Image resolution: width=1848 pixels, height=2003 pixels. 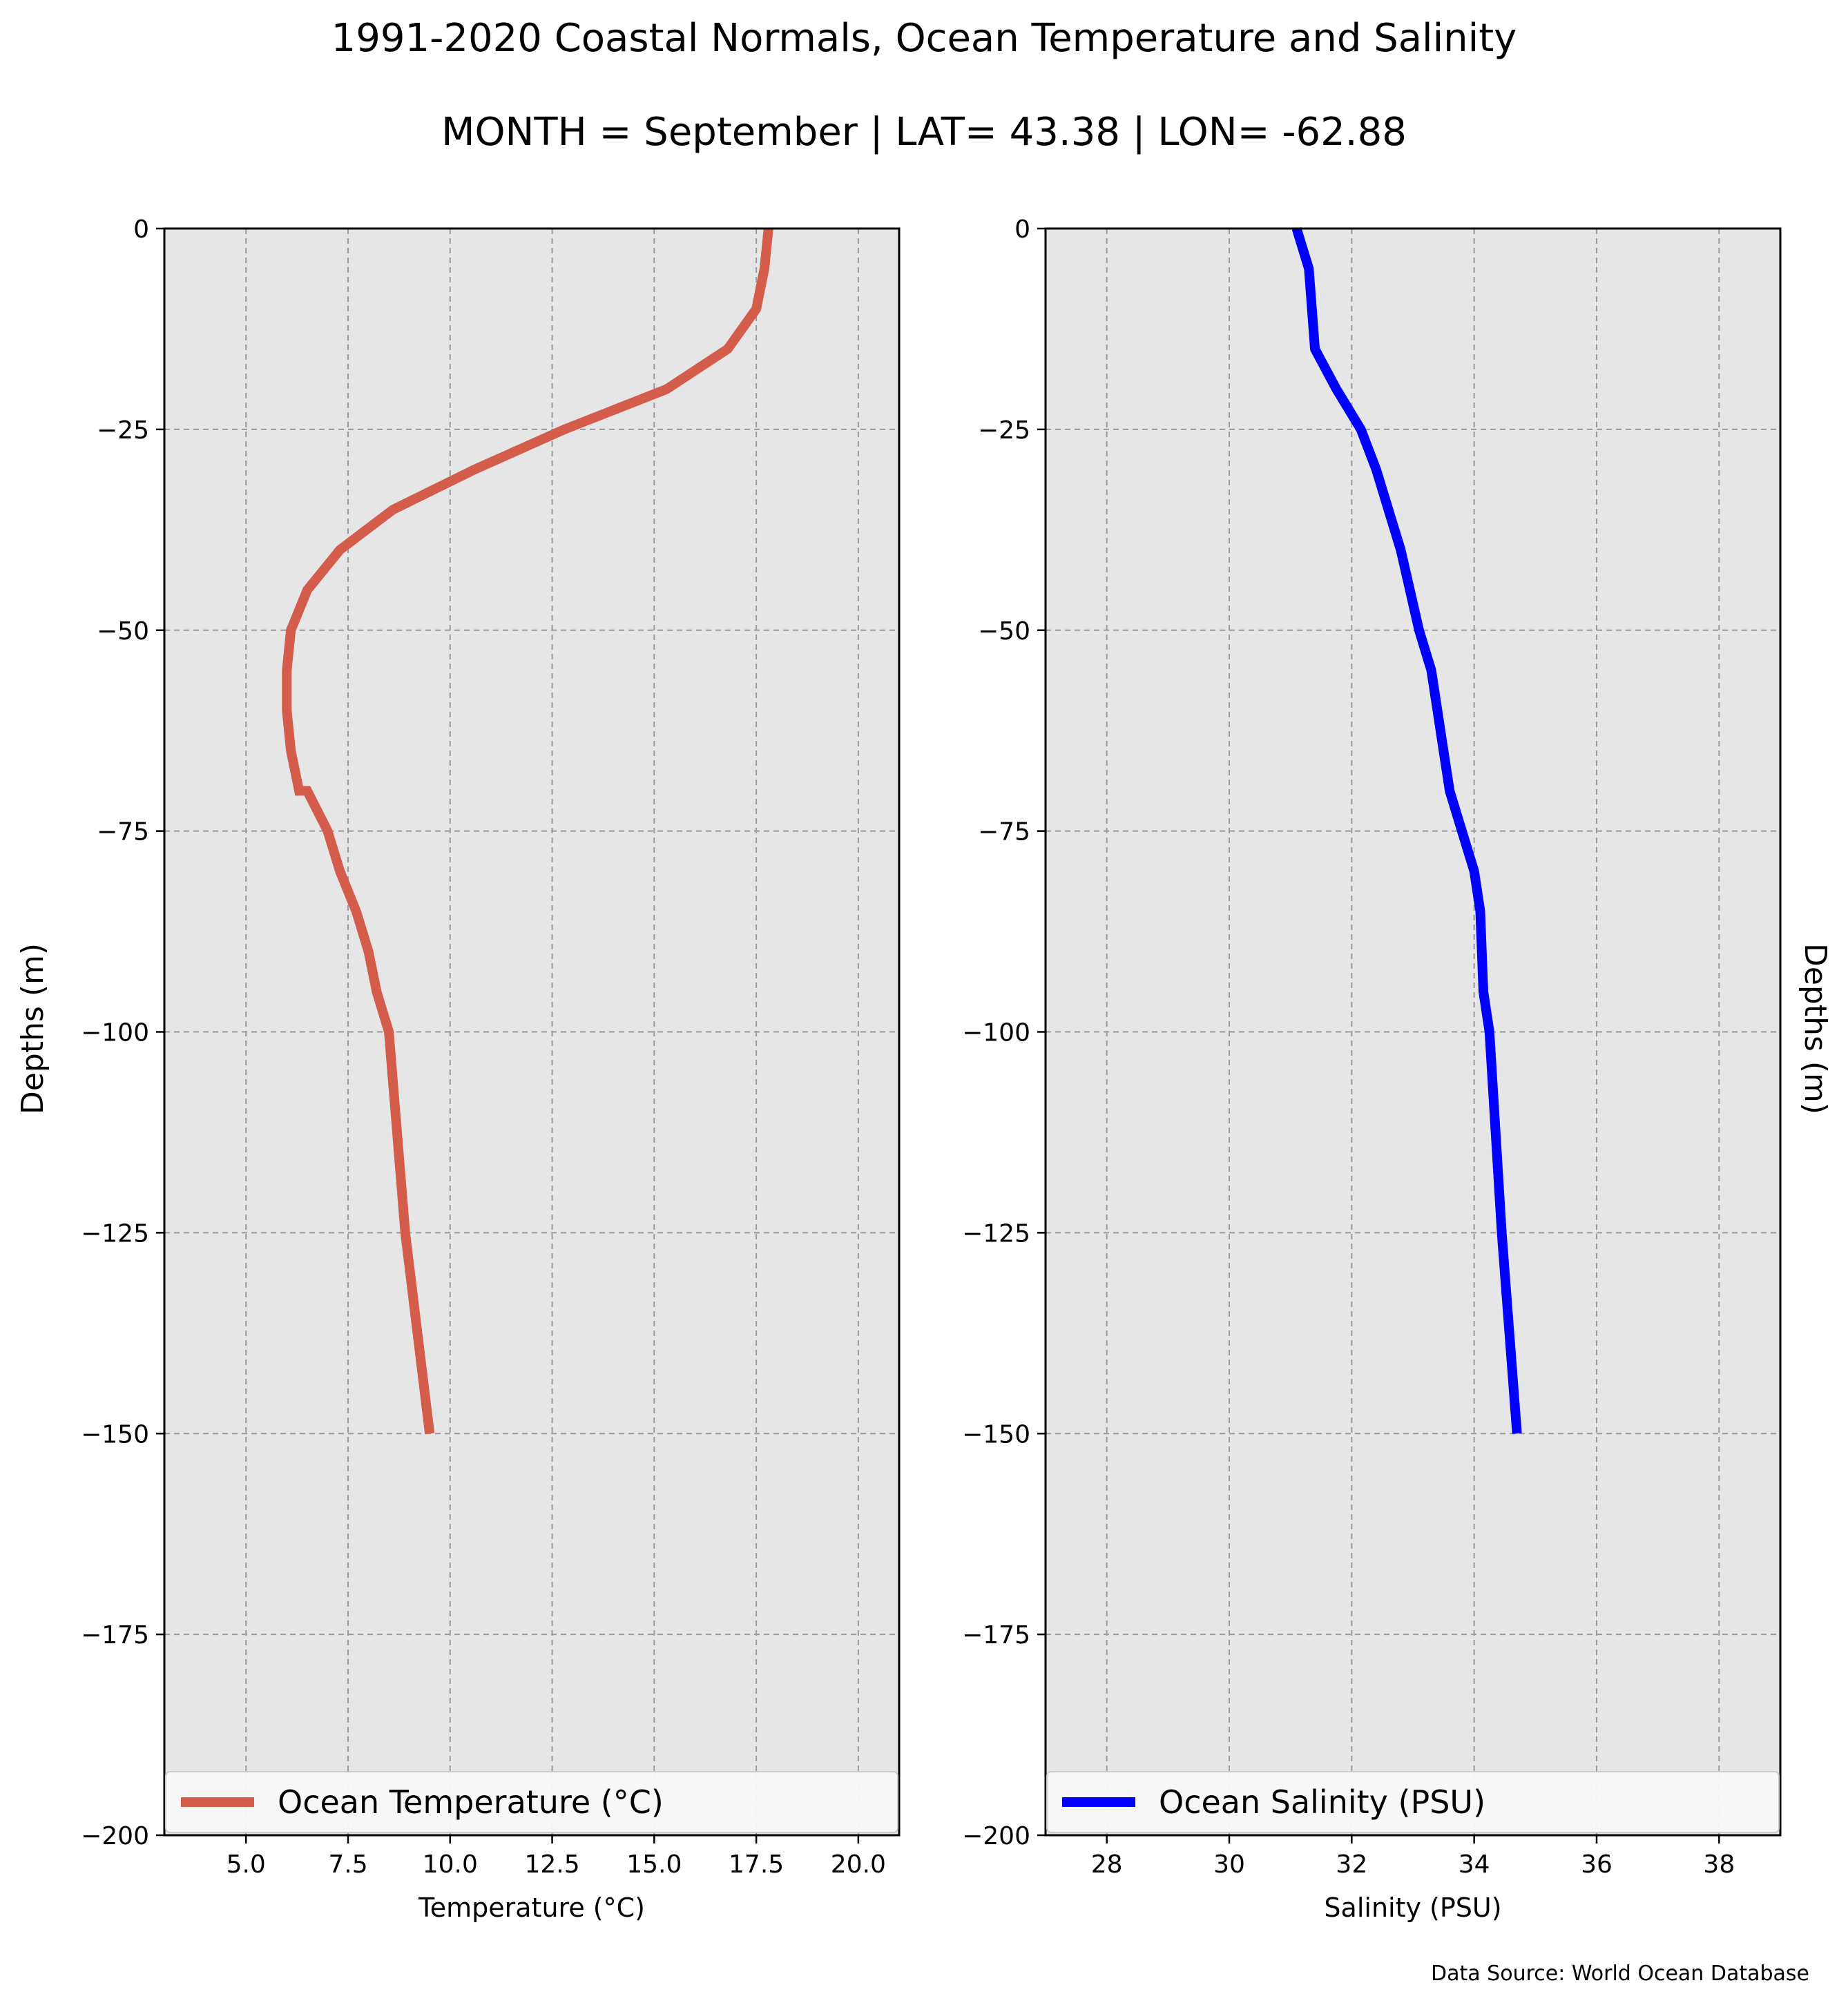 I want to click on x-tick-label: 36, so click(x=1597, y=1864).